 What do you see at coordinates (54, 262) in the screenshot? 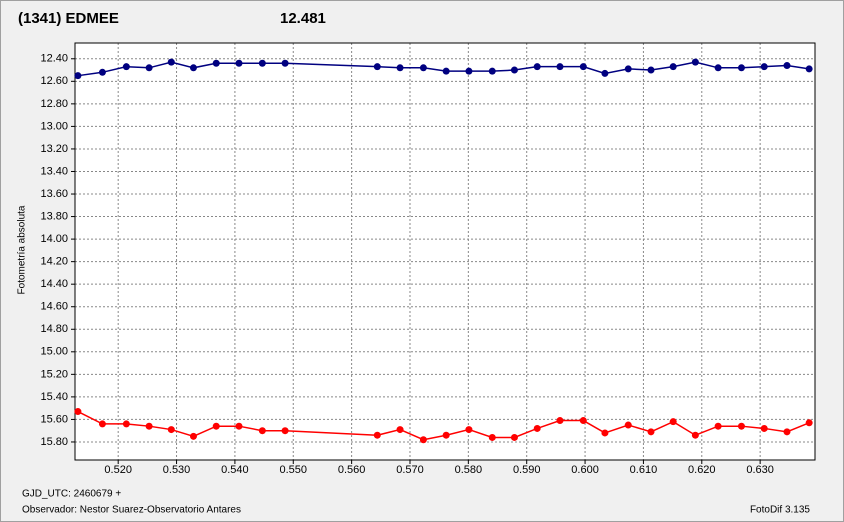
I see `y-tick-label: 14.20` at bounding box center [54, 262].